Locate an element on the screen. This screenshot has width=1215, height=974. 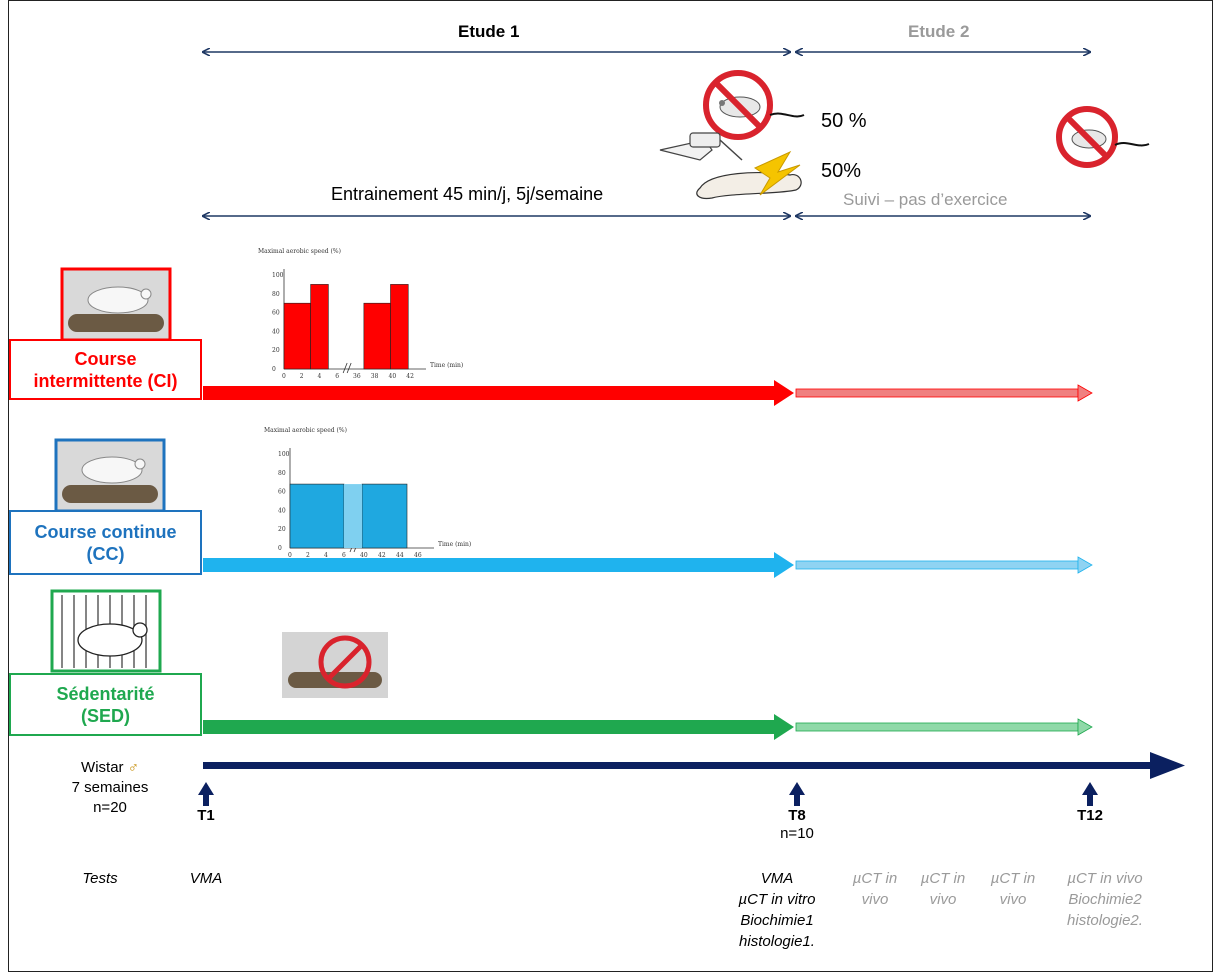
followup-arrow-cc is located at coordinates (937, 565).